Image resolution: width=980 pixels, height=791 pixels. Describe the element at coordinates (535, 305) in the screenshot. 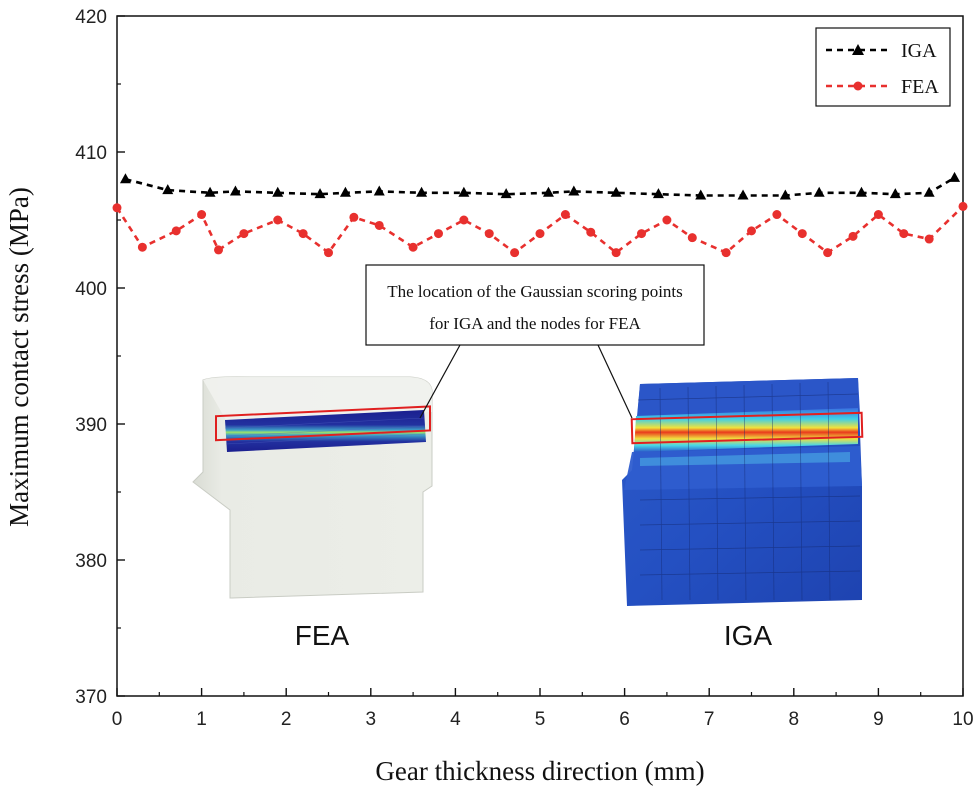

I see `callout-box` at that location.